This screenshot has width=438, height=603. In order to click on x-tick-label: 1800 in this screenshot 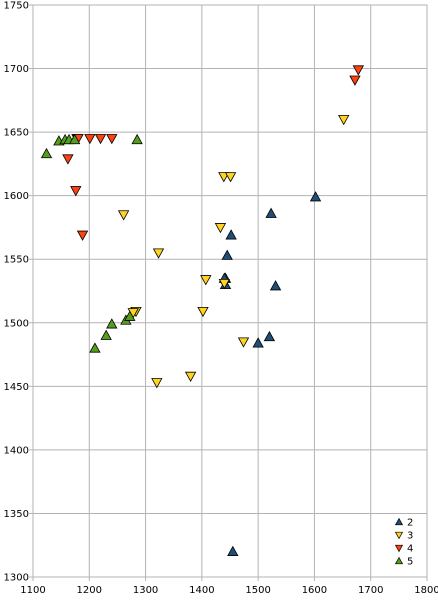, I will do `click(426, 590)`.